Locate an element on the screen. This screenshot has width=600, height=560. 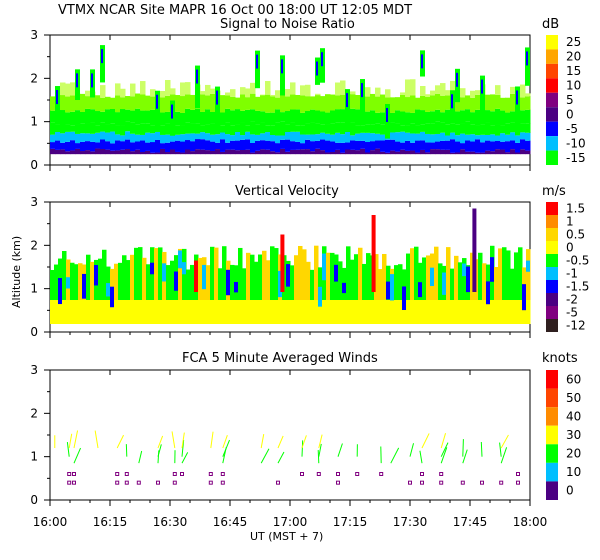
scale-label: 0 is located at coordinates (570, 114).